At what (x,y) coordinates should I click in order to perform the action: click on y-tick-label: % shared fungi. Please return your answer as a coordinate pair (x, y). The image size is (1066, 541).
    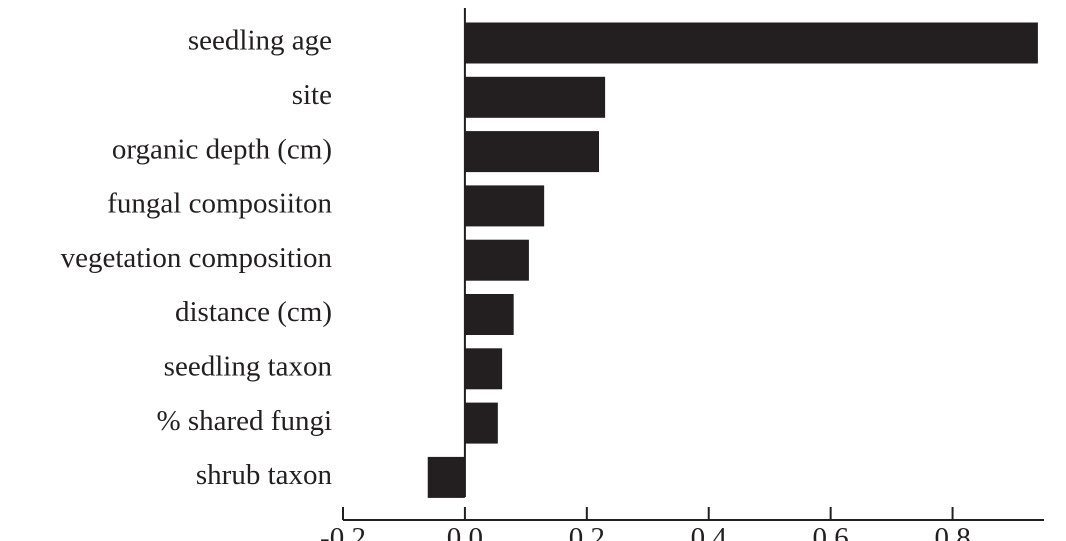
    Looking at the image, I should click on (244, 421).